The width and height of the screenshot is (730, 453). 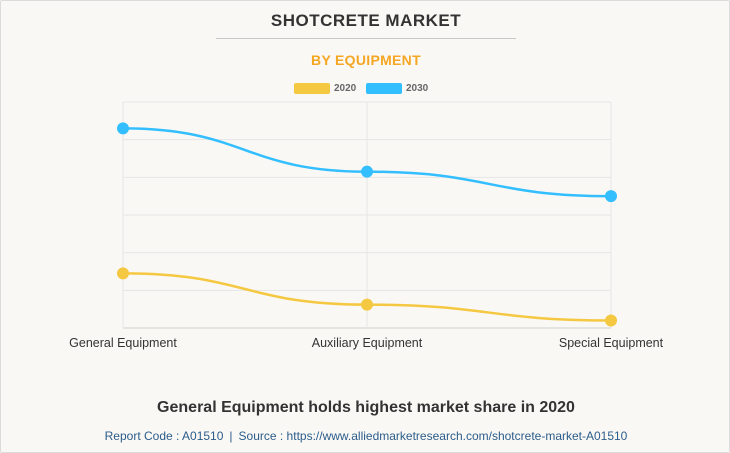 What do you see at coordinates (366, 38) in the screenshot?
I see `title-divider` at bounding box center [366, 38].